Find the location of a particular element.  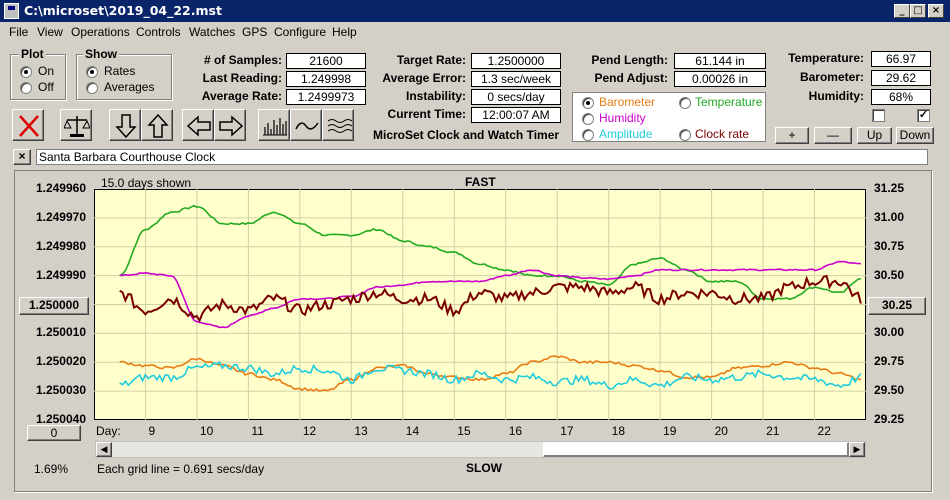

percent-label: 1.69% is located at coordinates (51, 469).